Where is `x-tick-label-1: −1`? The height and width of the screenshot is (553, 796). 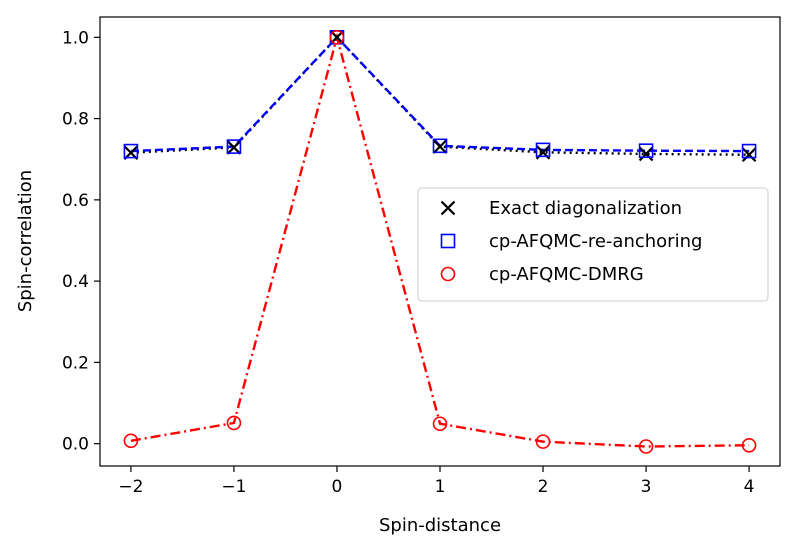 x-tick-label-1: −1 is located at coordinates (233, 487).